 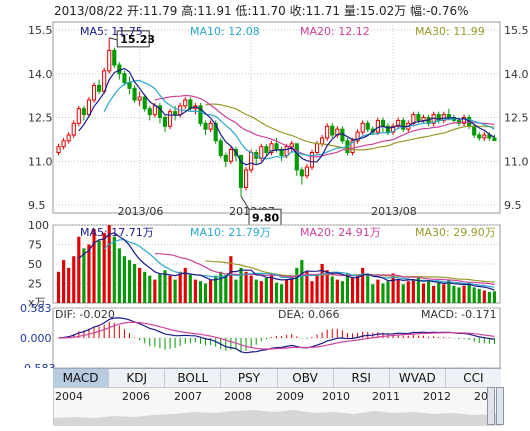 What do you see at coordinates (225, 31) in the screenshot?
I see `price-legend-1: MA10: 12.08` at bounding box center [225, 31].